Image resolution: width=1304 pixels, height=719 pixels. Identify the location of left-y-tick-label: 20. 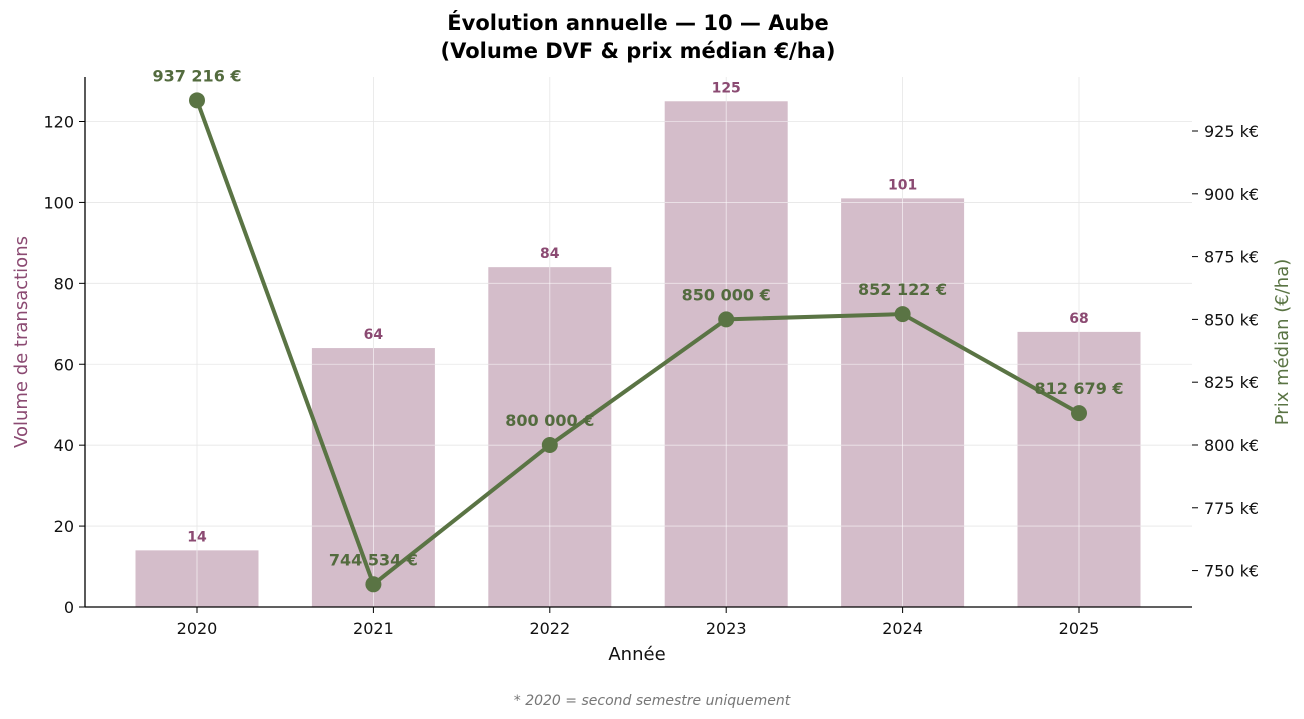
(64, 526).